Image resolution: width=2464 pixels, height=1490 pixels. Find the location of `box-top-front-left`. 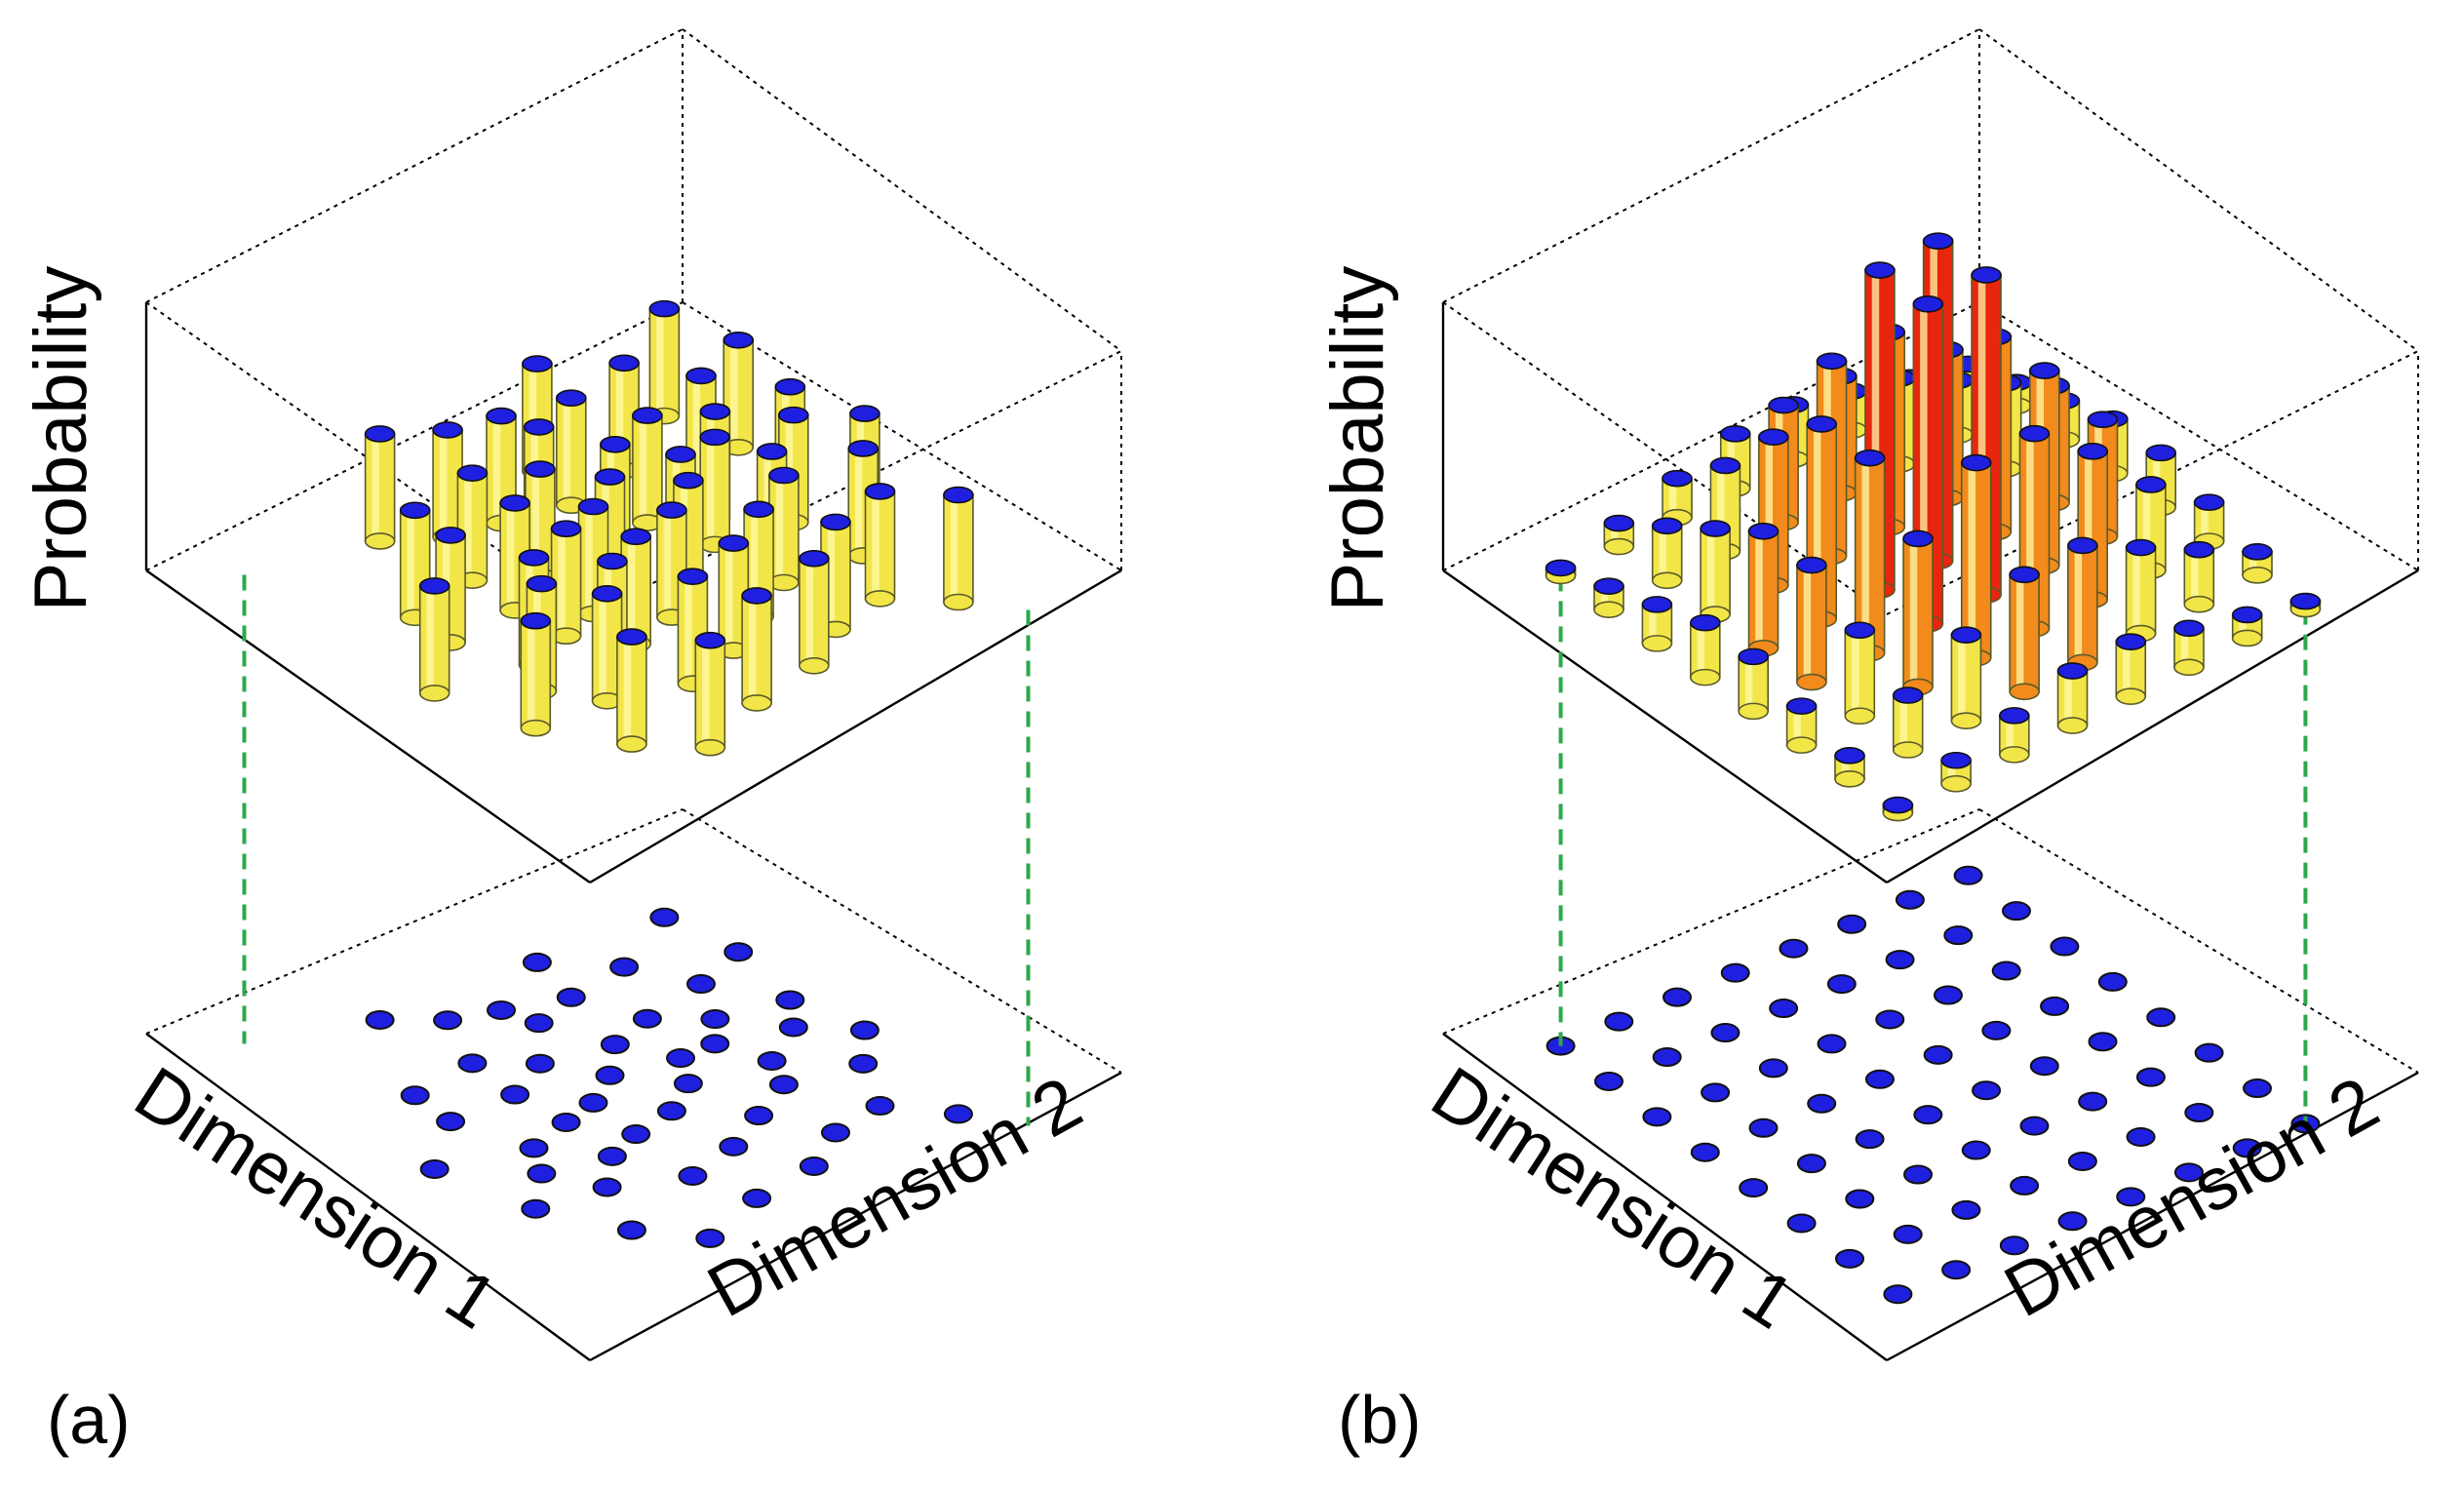

box-top-front-left is located at coordinates (368, 458).